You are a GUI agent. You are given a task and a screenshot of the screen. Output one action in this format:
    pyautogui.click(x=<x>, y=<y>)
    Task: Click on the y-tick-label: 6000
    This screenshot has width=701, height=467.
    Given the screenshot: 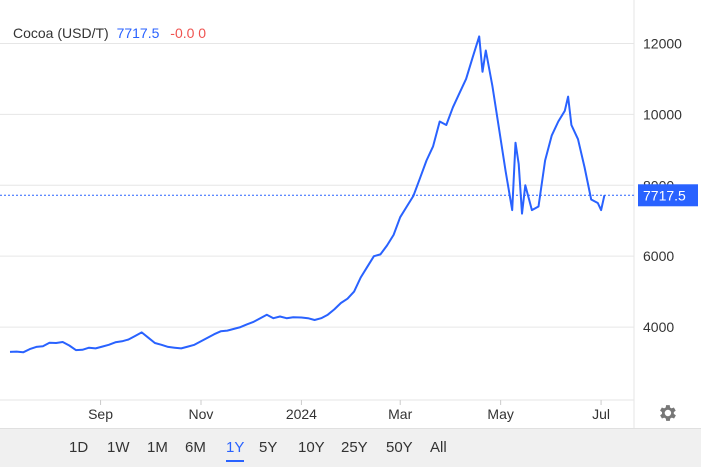 What is the action you would take?
    pyautogui.click(x=658, y=256)
    